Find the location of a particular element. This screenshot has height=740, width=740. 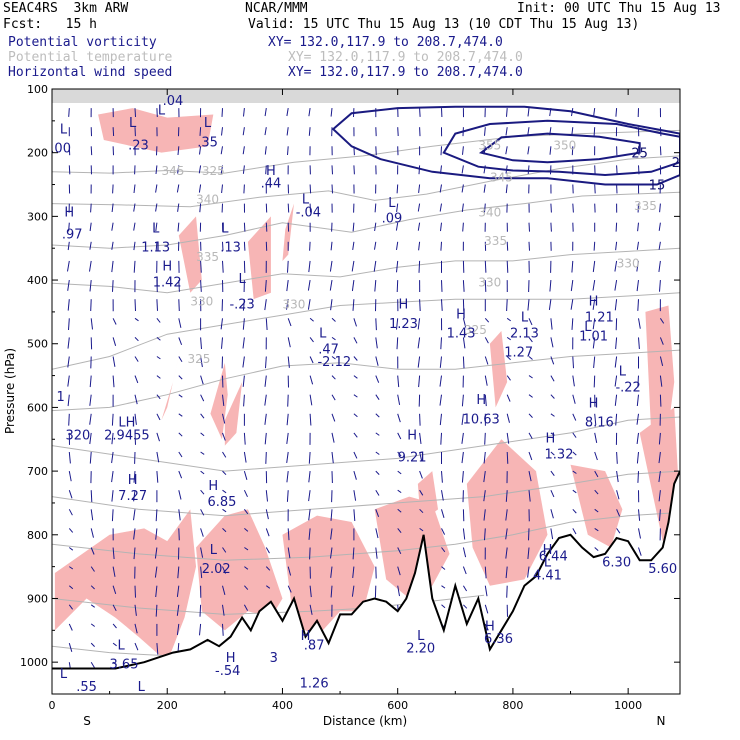

pv-extremum-label-15: .97 is located at coordinates (72, 235).